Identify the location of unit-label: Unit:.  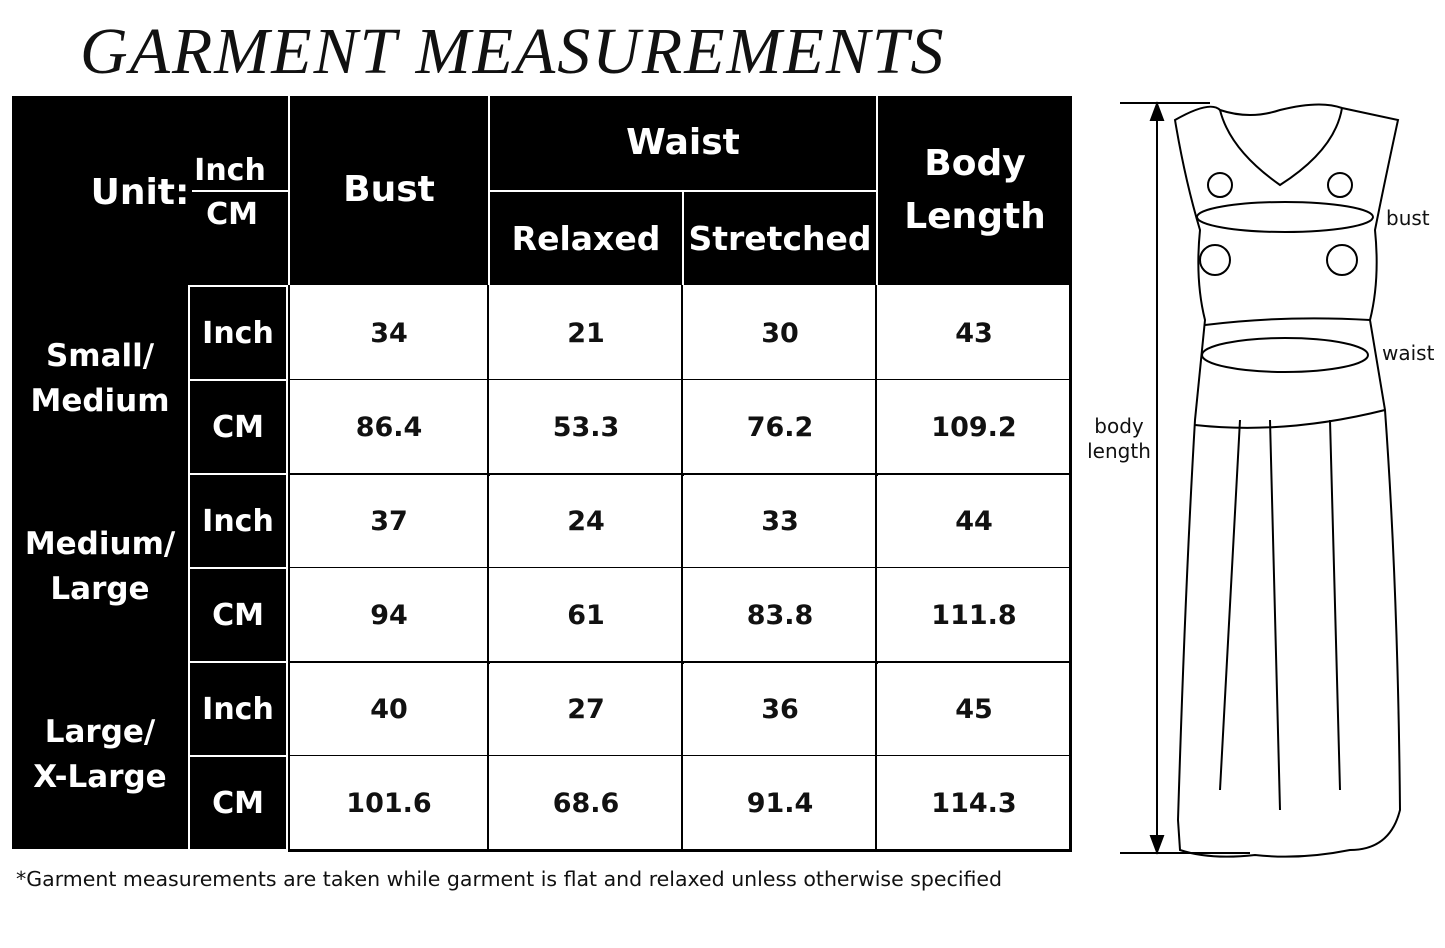
(140, 192).